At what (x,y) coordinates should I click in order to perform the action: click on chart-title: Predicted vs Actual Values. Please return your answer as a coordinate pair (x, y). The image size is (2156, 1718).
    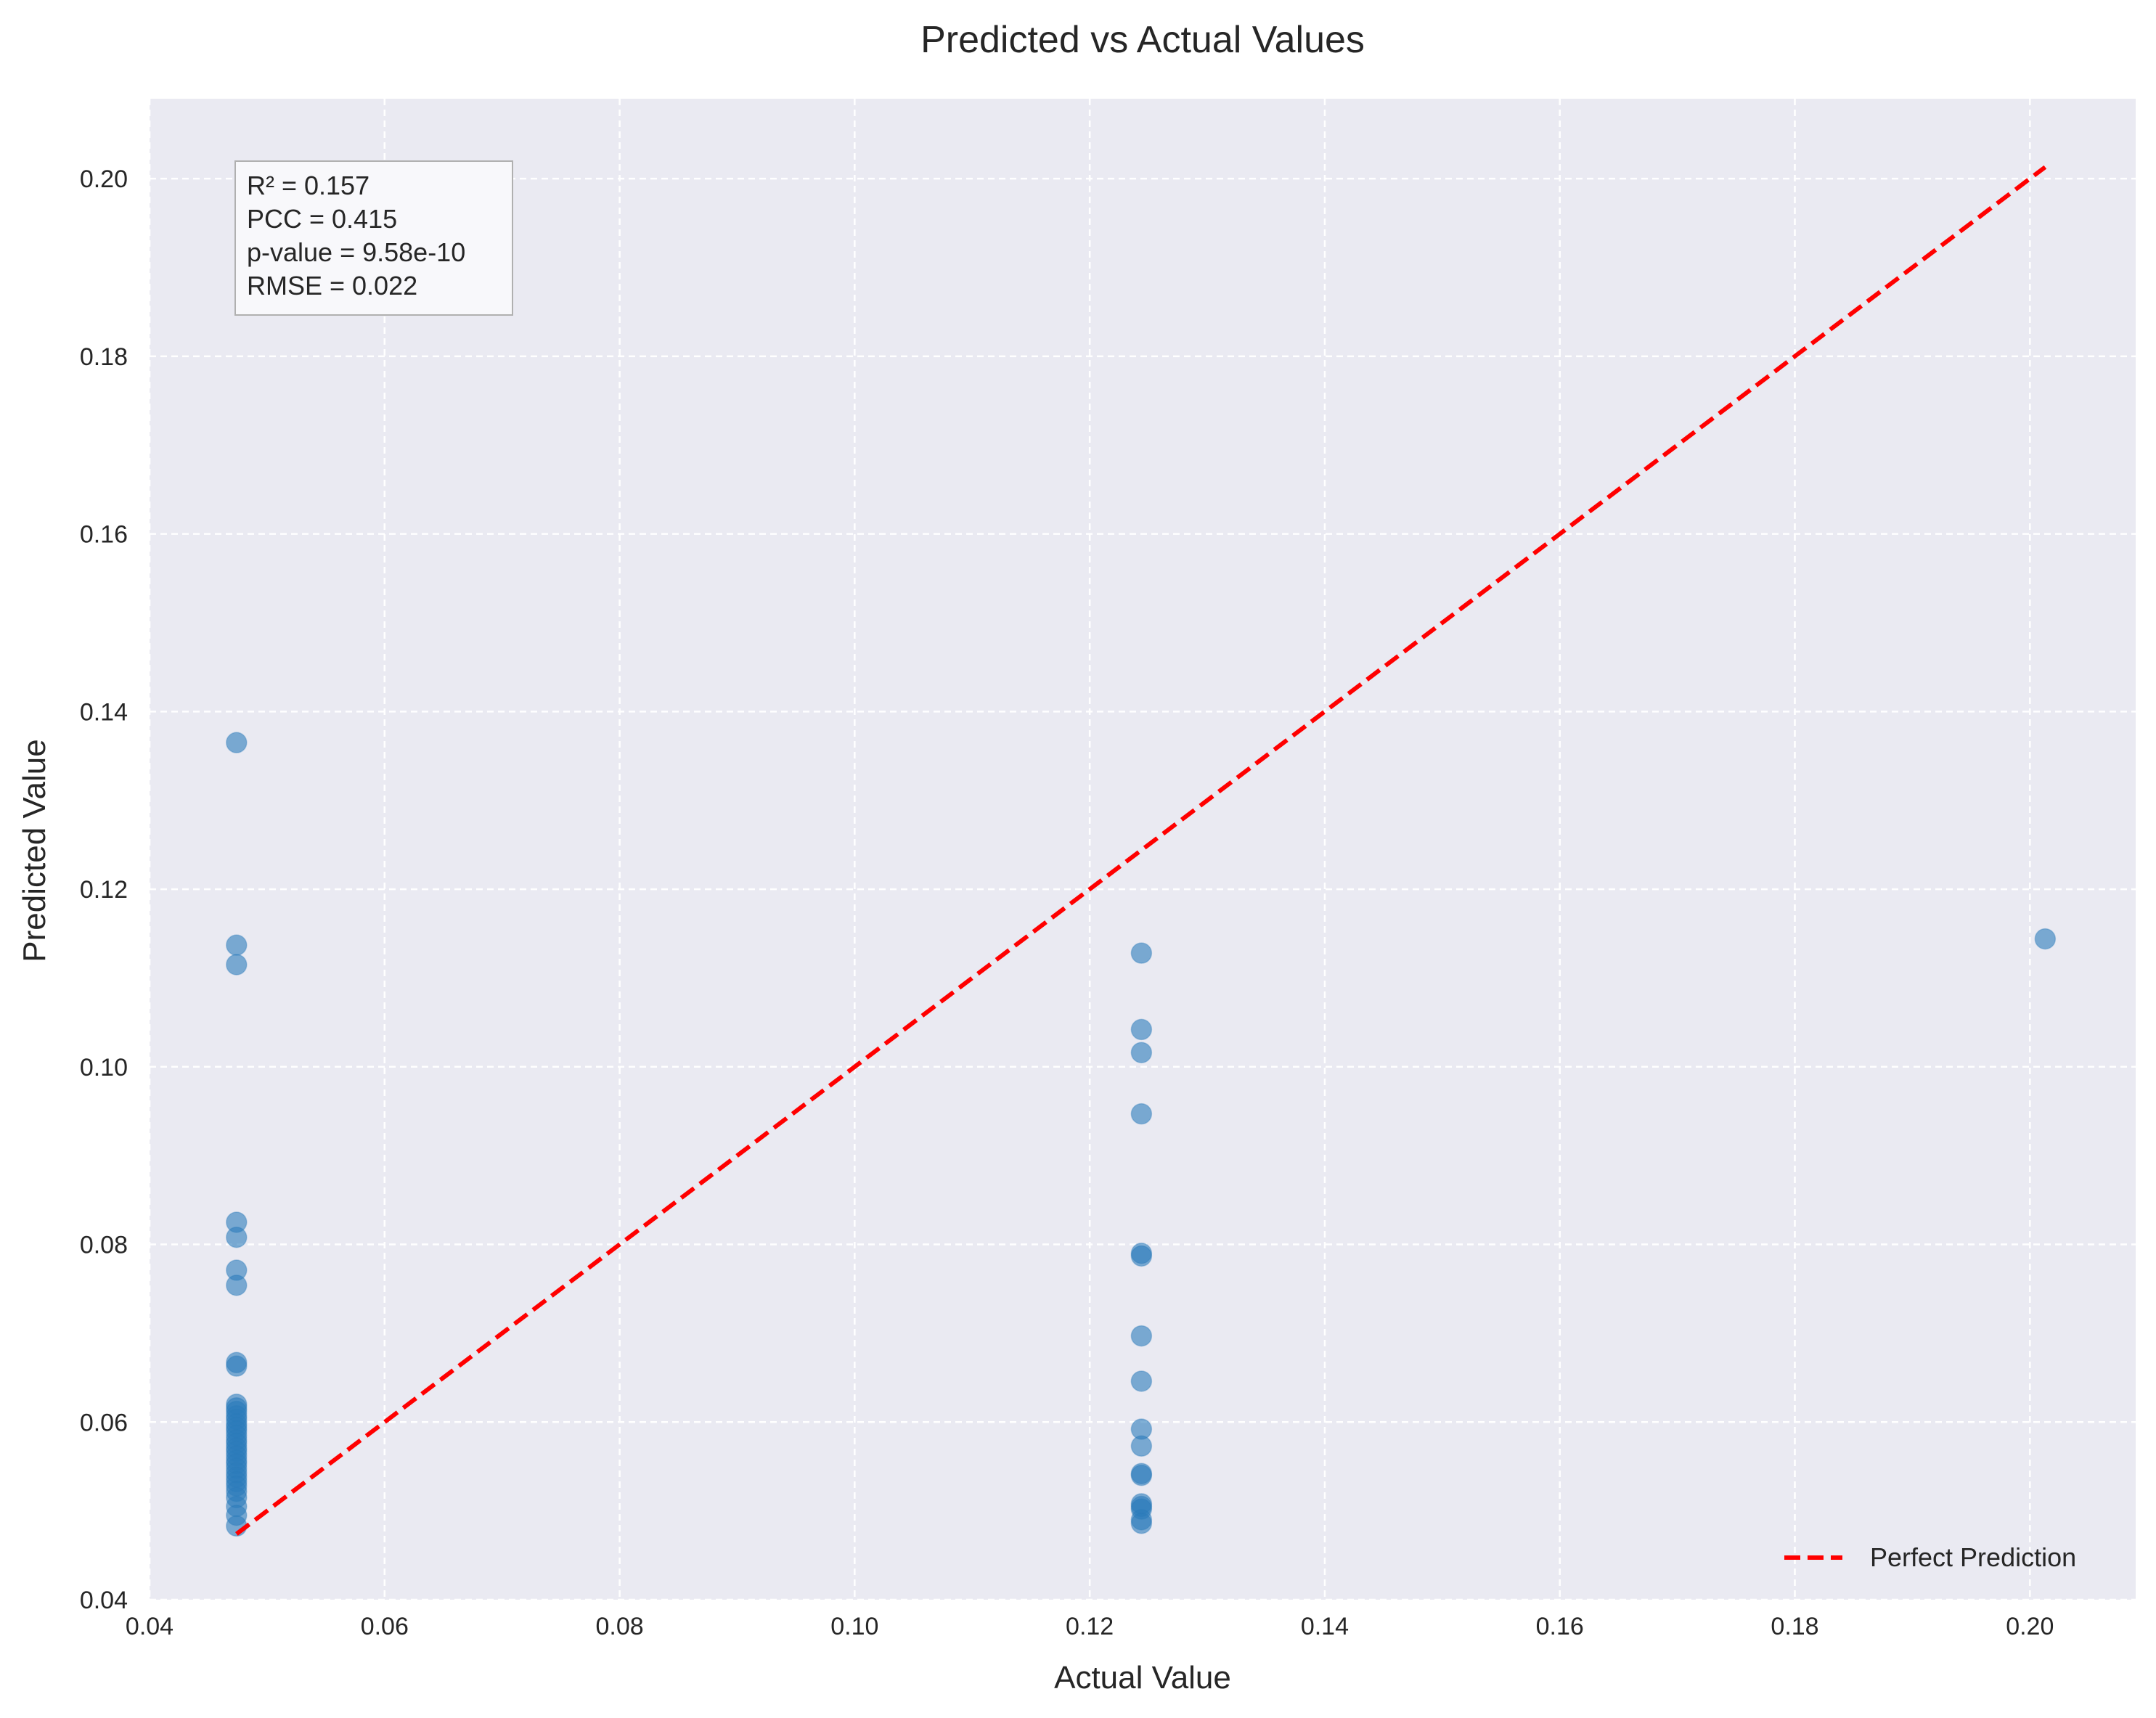
    Looking at the image, I should click on (1143, 40).